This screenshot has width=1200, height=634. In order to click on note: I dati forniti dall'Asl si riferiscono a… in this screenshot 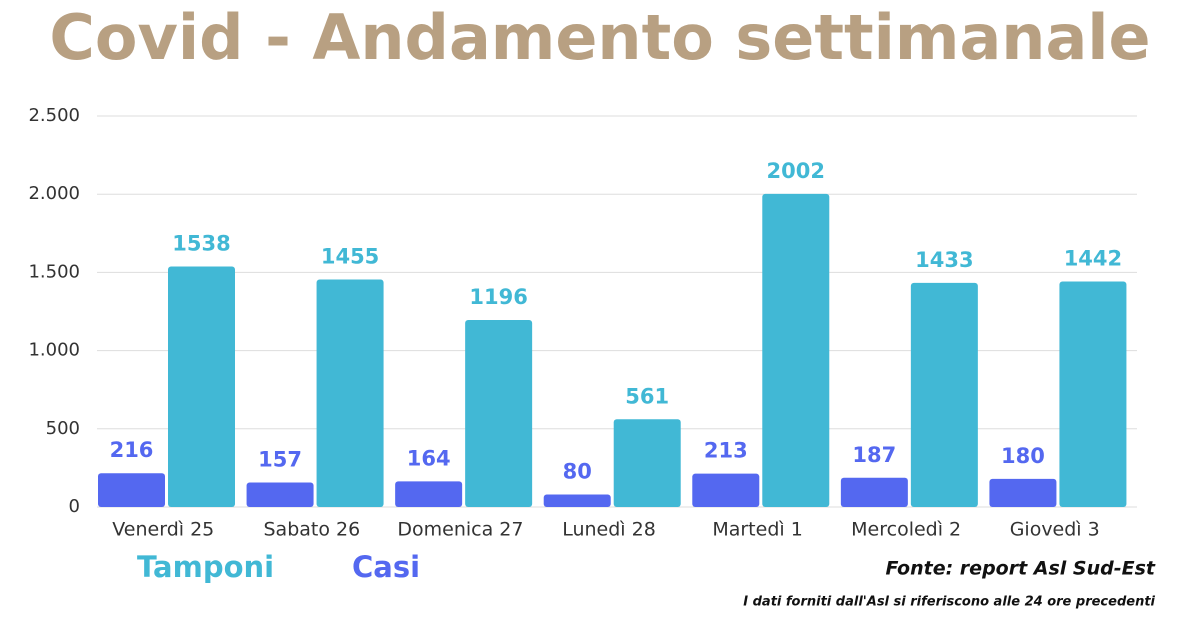, I will do `click(949, 602)`.